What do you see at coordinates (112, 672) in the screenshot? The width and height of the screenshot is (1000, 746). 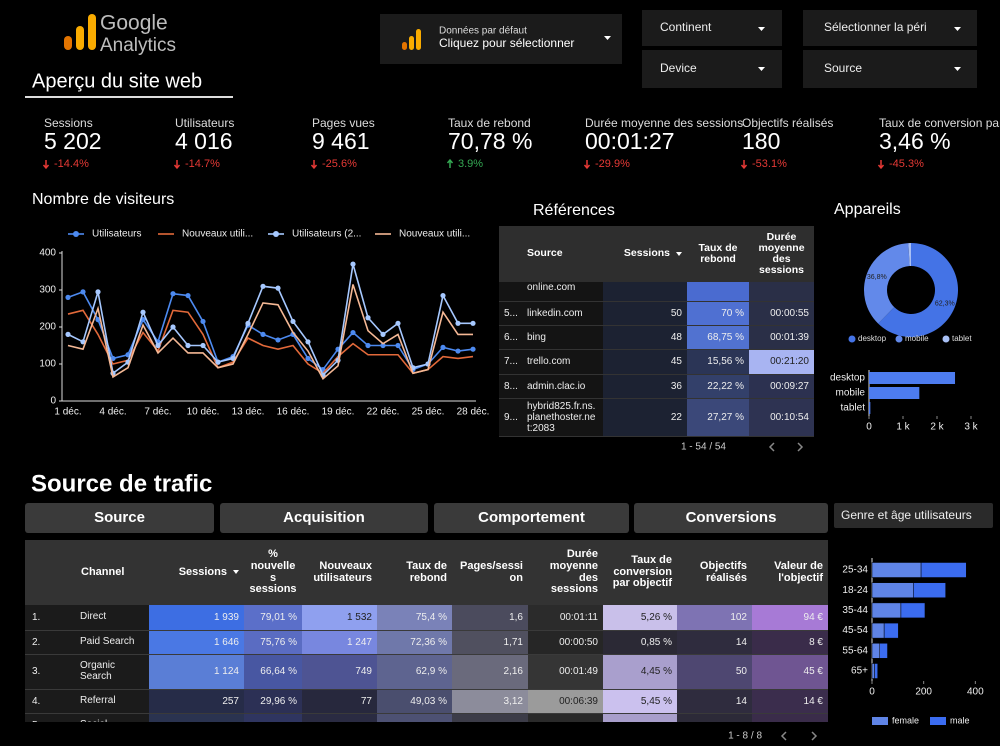 I see `cell: Organic Search` at bounding box center [112, 672].